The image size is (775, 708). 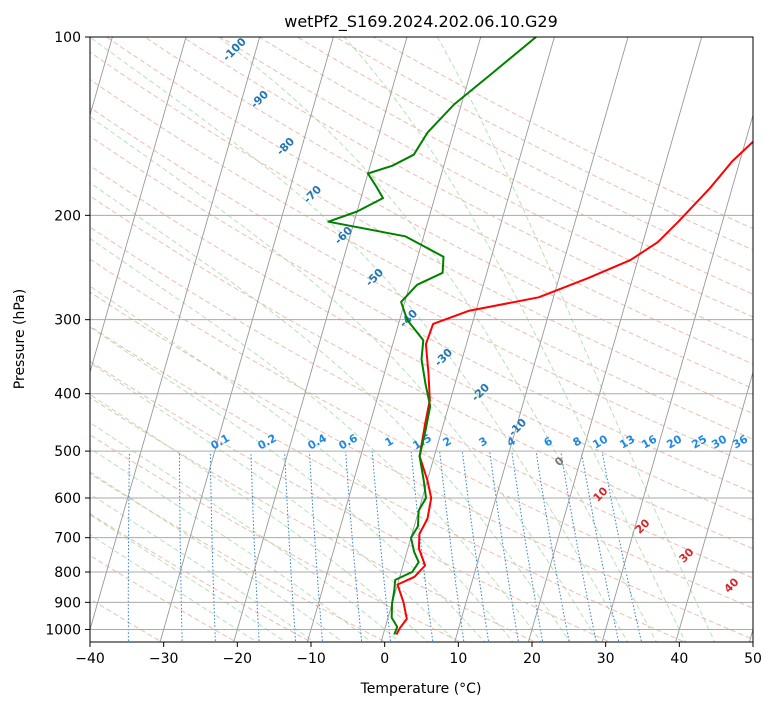 I want to click on x-tick-label: 0, so click(x=384, y=659).